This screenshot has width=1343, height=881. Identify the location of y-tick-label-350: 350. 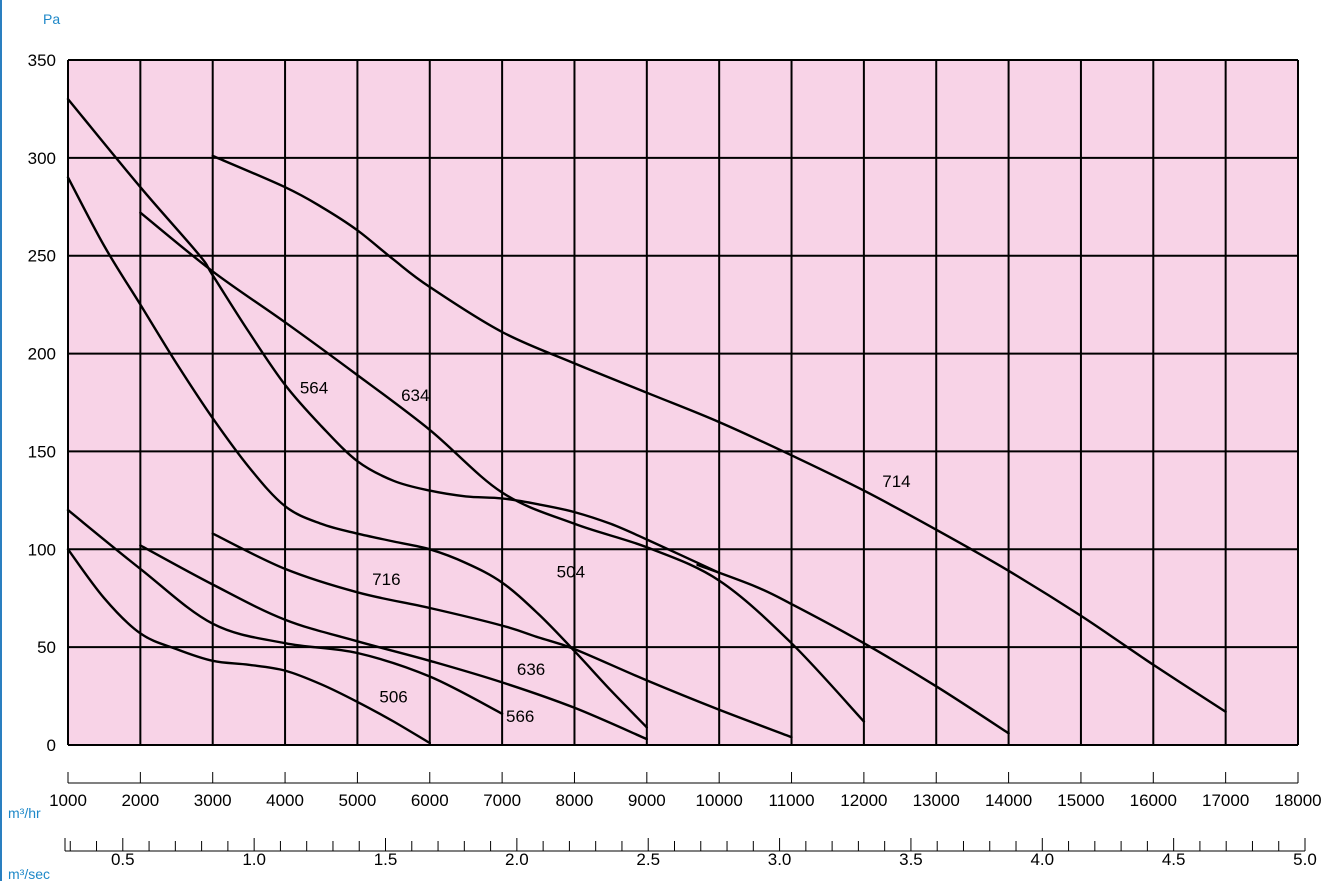
(42, 60).